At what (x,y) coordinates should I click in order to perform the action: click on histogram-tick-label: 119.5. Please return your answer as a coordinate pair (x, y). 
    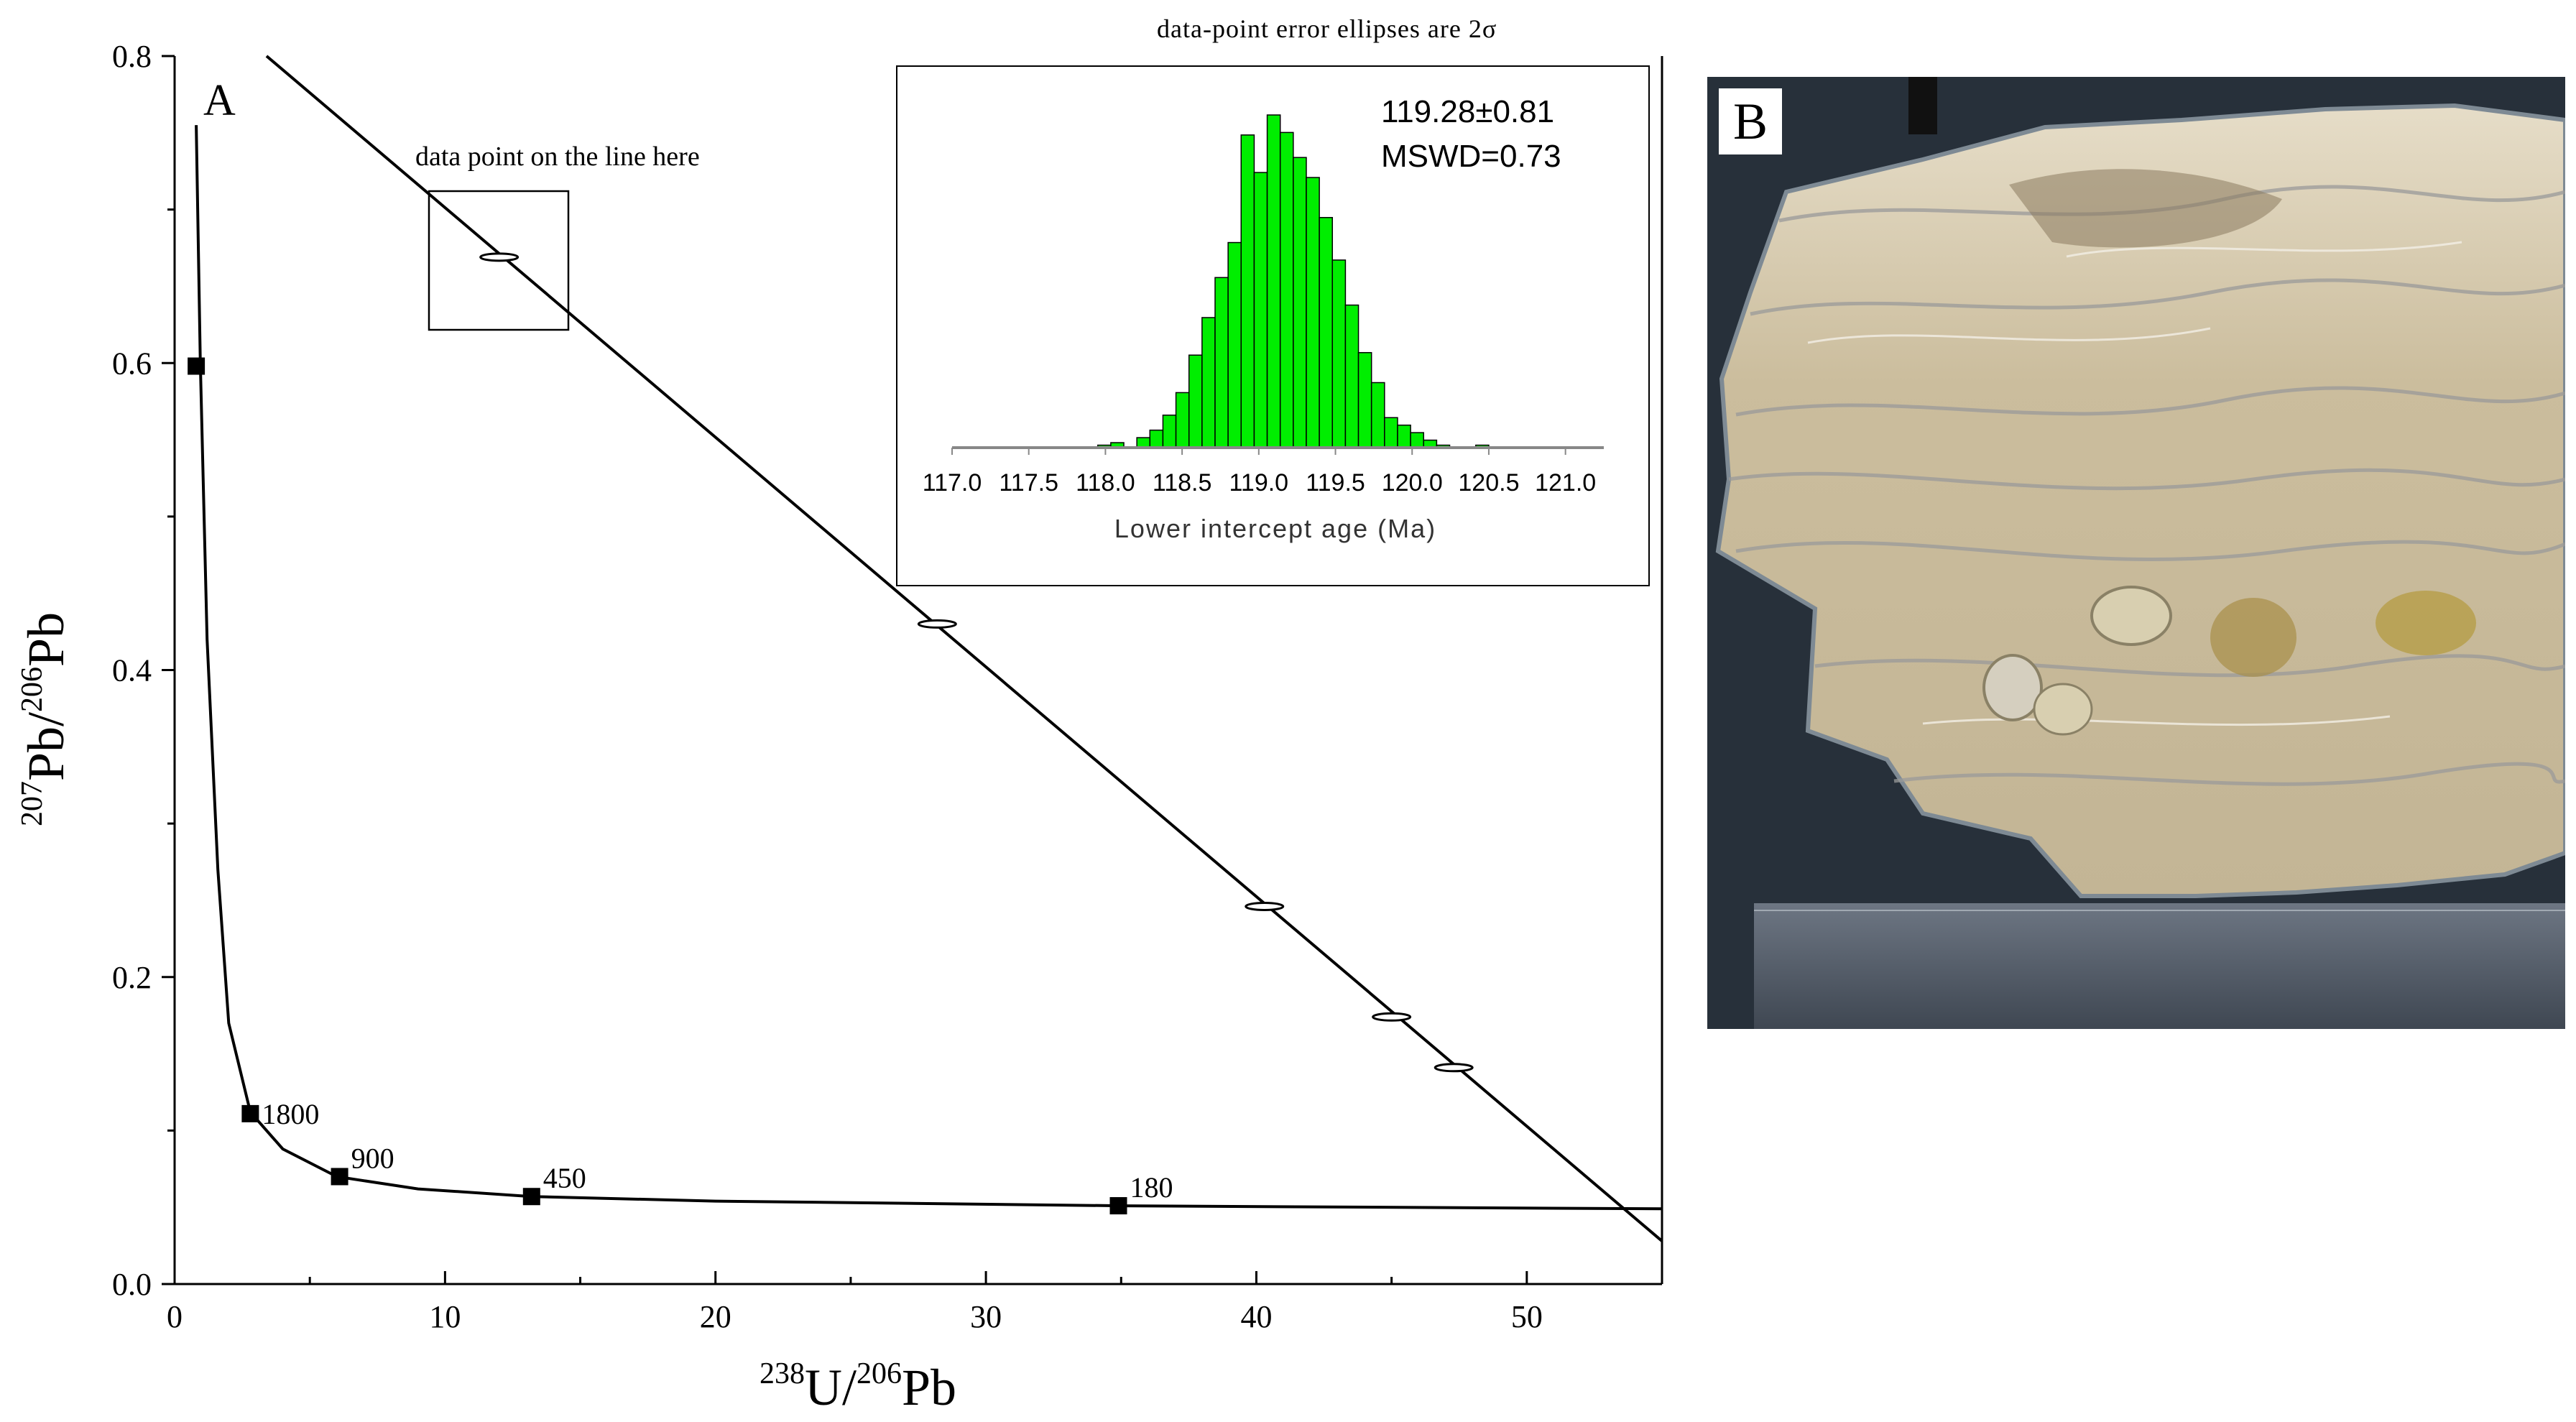
    Looking at the image, I should click on (1335, 483).